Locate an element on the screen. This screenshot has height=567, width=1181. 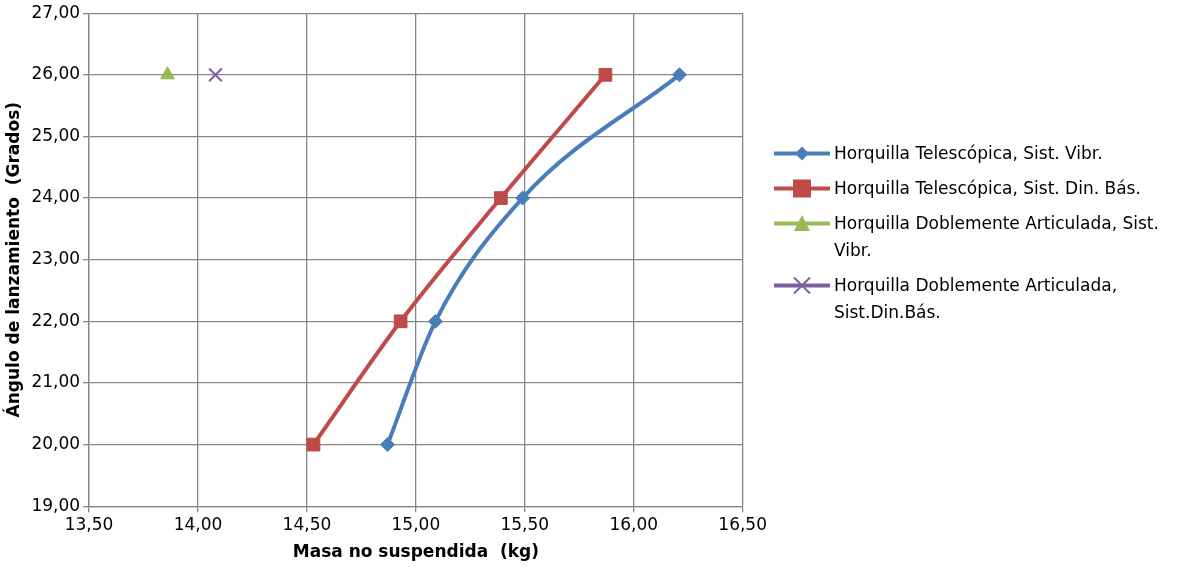
y-tick-label: 20,00 is located at coordinates (56, 443).